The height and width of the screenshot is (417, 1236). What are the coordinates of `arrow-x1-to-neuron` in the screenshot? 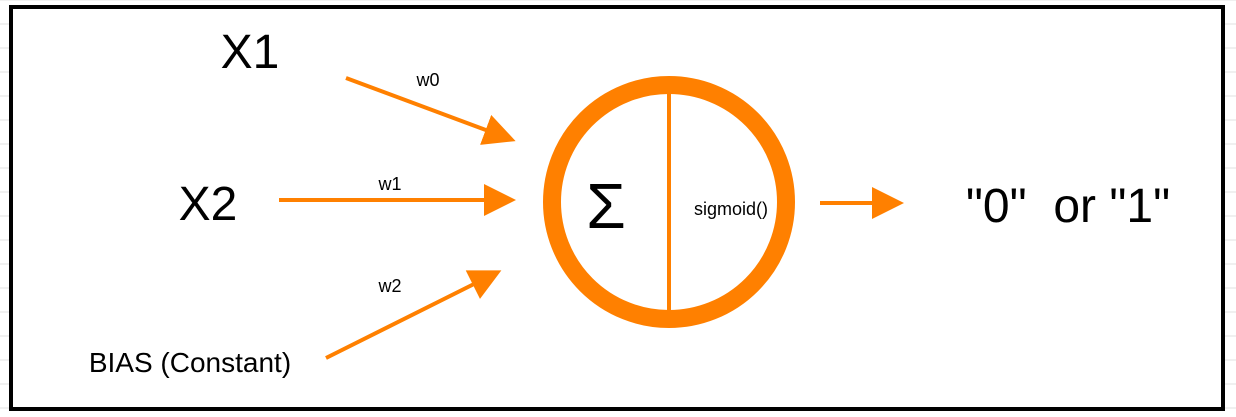 It's located at (430, 110).